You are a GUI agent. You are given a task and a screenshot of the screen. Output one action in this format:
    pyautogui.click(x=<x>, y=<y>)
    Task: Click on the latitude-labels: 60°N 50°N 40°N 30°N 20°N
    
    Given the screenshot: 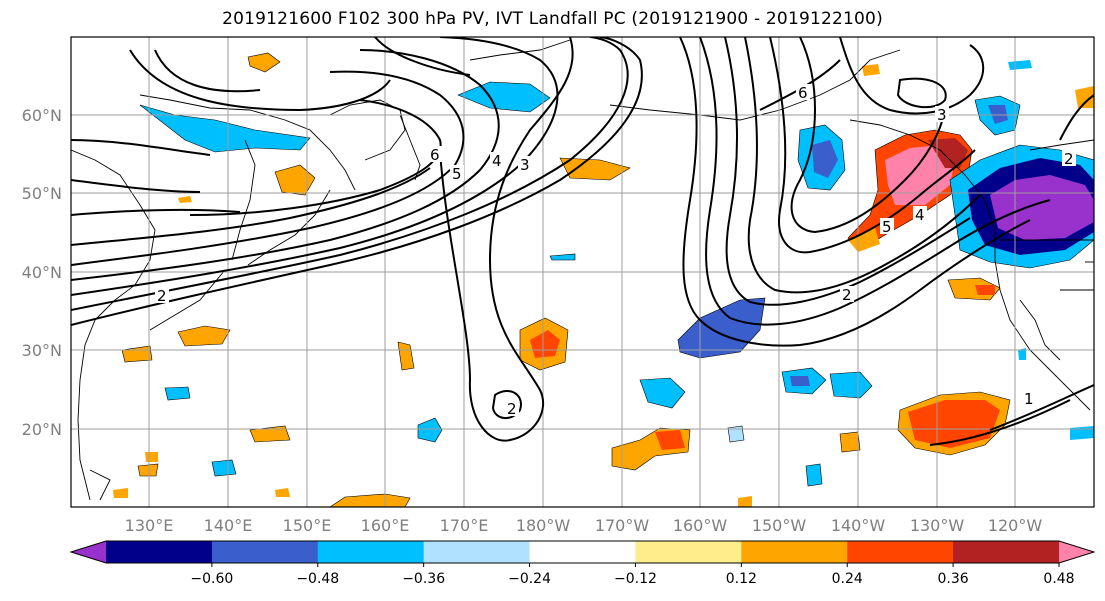 What is the action you would take?
    pyautogui.click(x=42, y=272)
    